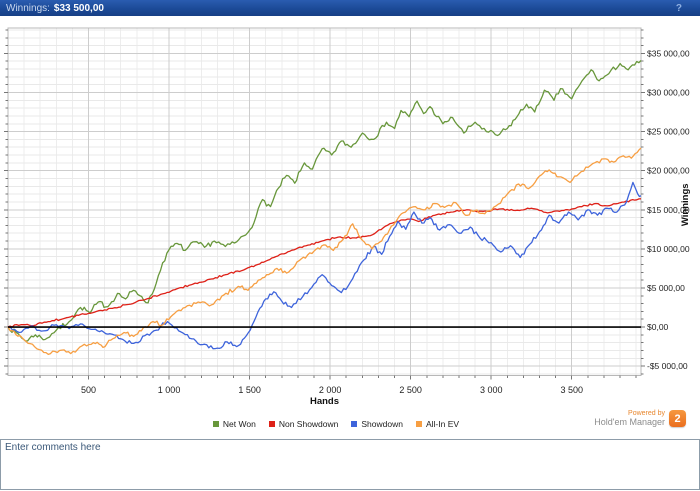  I want to click on powered-by-label: Powered by, so click(646, 413).